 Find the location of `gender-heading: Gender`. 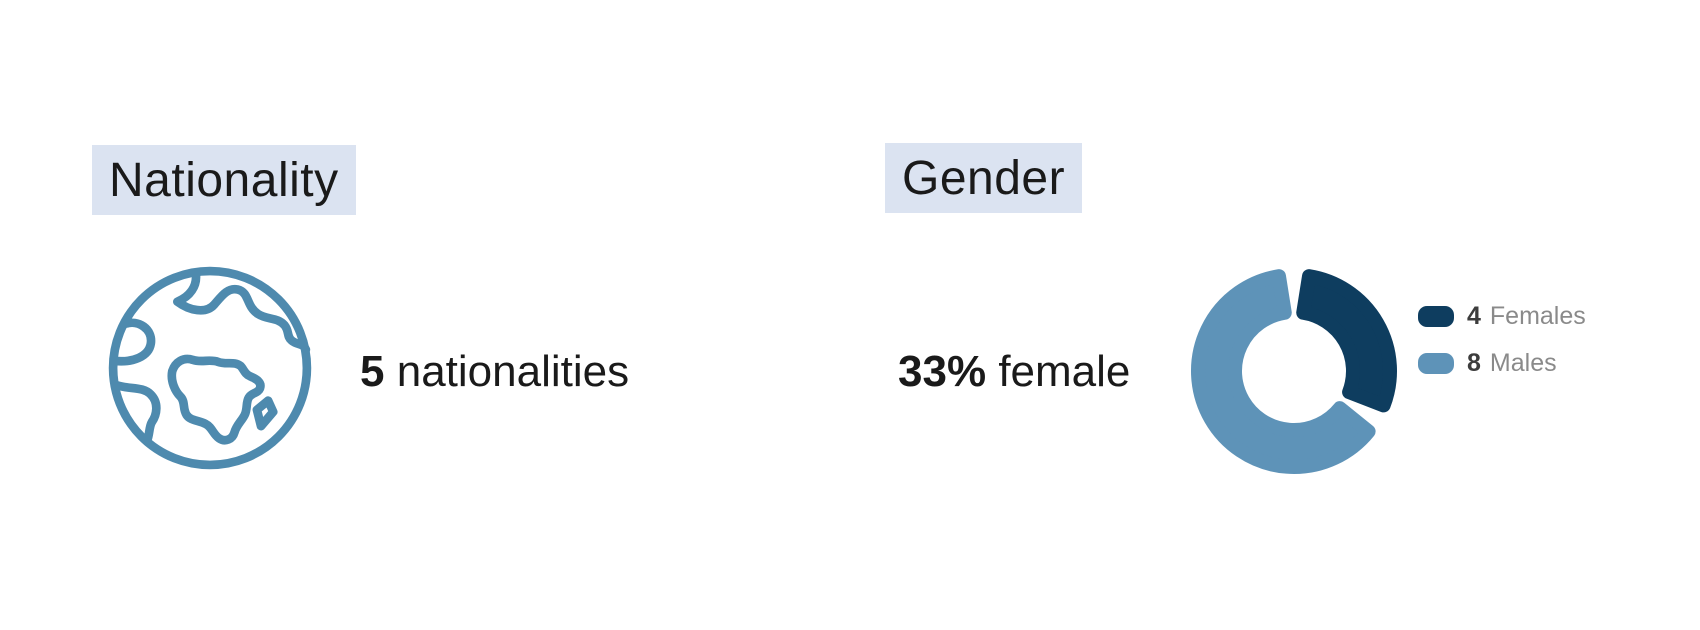

gender-heading: Gender is located at coordinates (984, 178).